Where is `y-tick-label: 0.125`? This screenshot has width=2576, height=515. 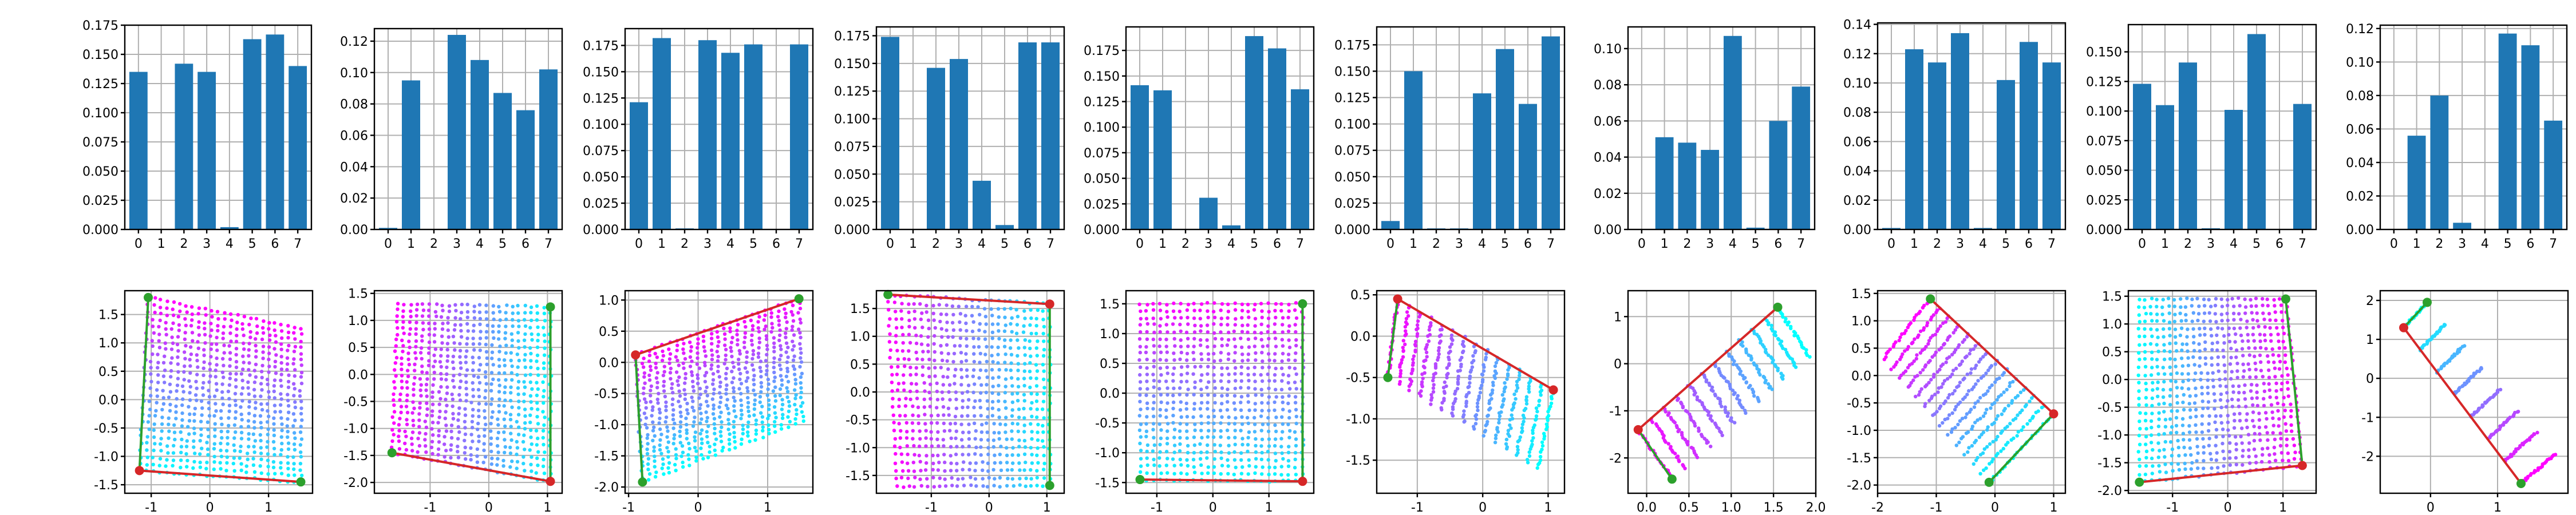
y-tick-label: 0.125 is located at coordinates (601, 99).